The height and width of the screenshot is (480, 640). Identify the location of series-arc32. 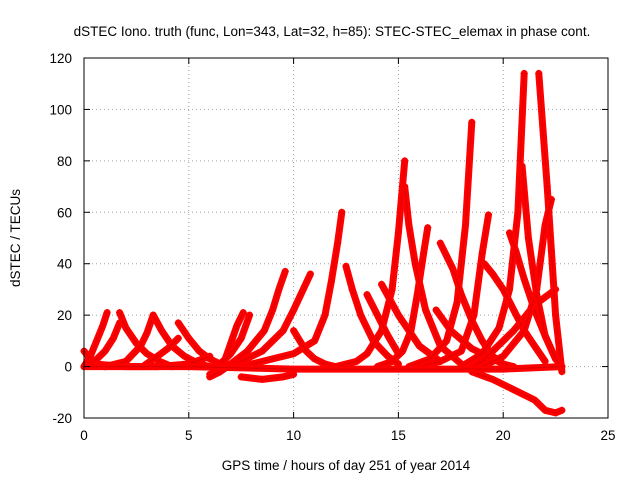
(516, 283).